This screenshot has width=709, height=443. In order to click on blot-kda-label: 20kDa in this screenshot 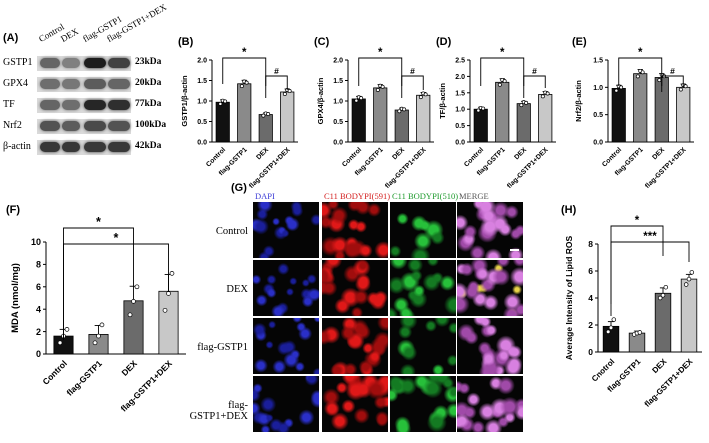, I will do `click(148, 83)`.